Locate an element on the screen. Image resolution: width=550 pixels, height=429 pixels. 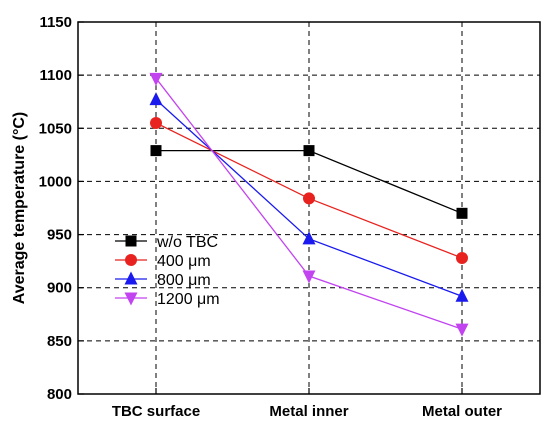
legend-item: w/o TBC is located at coordinates (166, 242).